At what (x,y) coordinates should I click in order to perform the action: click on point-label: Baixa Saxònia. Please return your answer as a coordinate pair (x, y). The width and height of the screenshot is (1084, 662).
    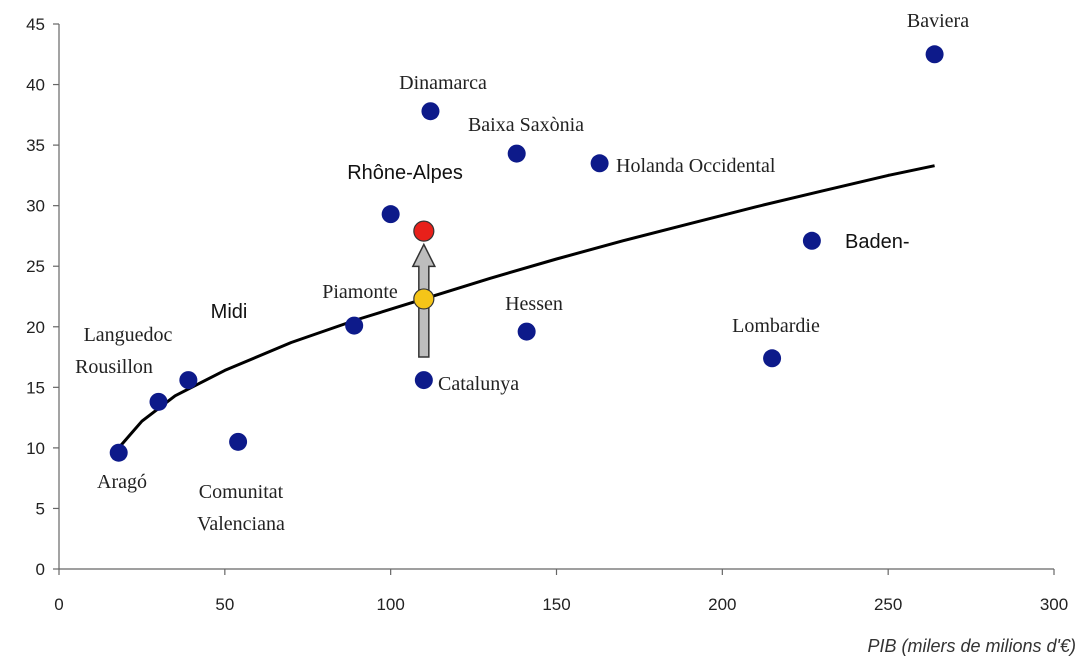
    Looking at the image, I should click on (526, 125).